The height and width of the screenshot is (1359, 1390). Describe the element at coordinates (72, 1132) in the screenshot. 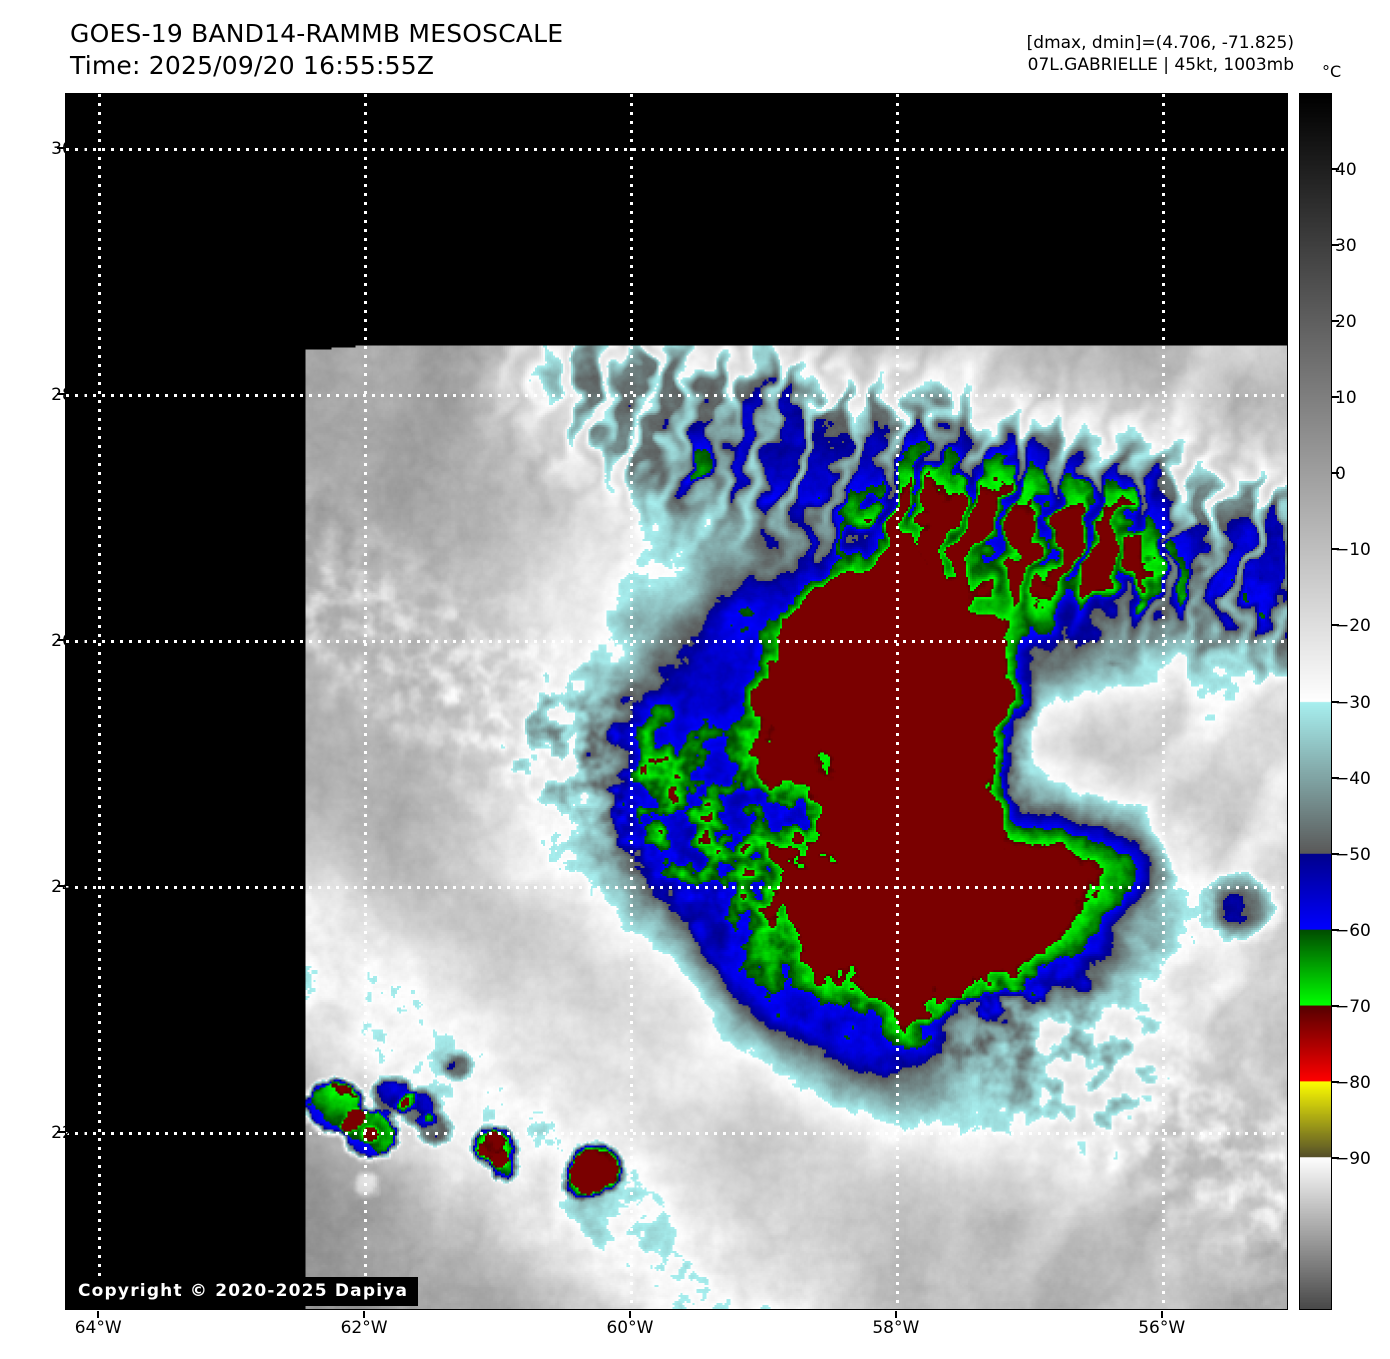

I see `latitude-tick-label: 22°N` at that location.